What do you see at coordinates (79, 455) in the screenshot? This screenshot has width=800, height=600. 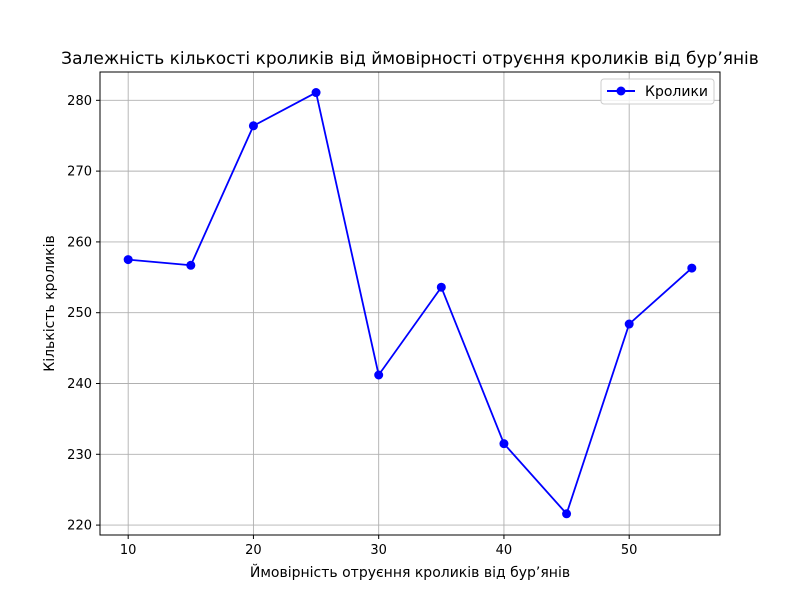 I see `y-tick-label: 230` at bounding box center [79, 455].